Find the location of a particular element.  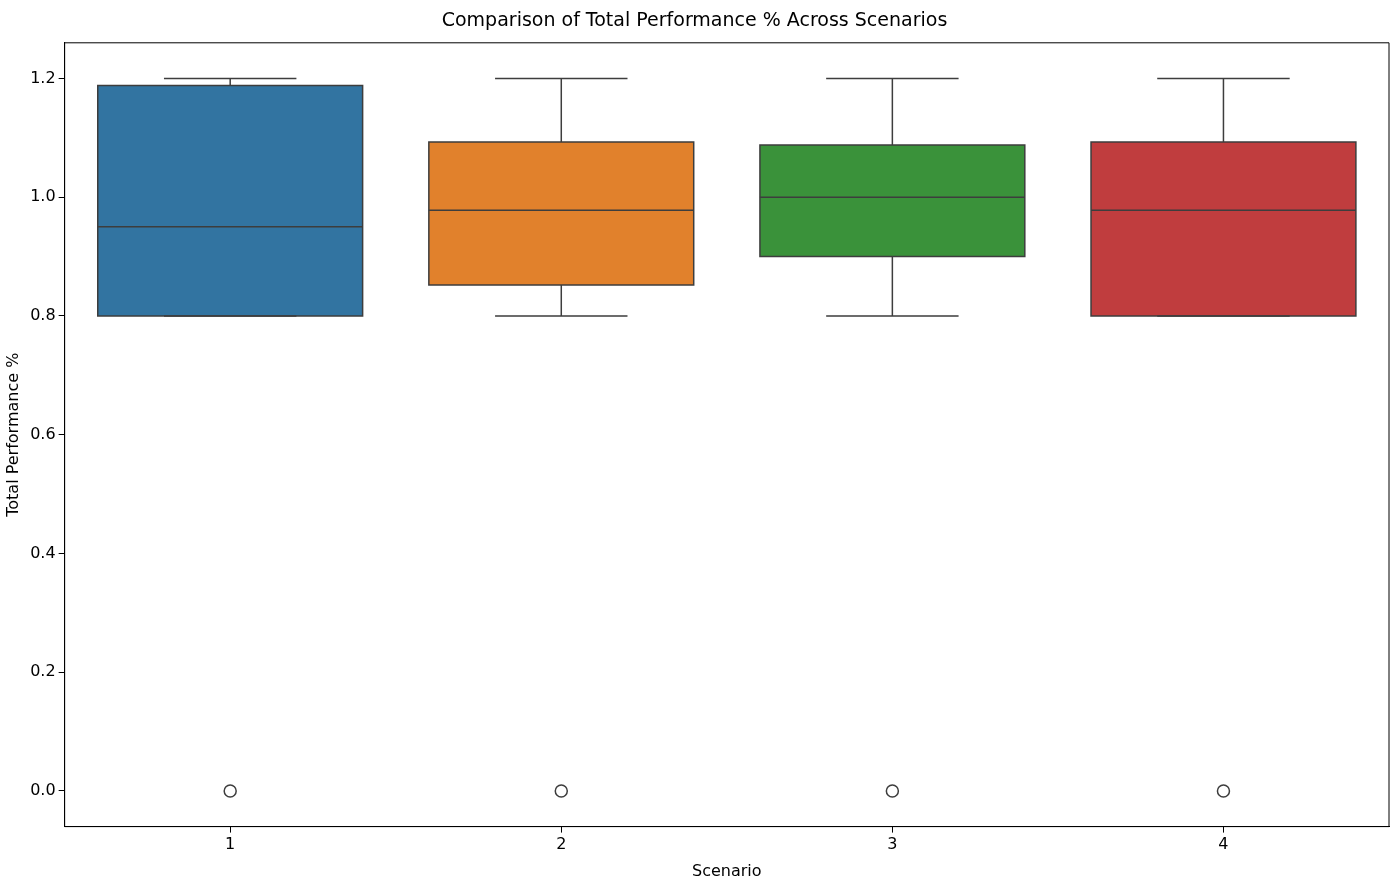

y-tick-label: 0.4 is located at coordinates (43, 552).